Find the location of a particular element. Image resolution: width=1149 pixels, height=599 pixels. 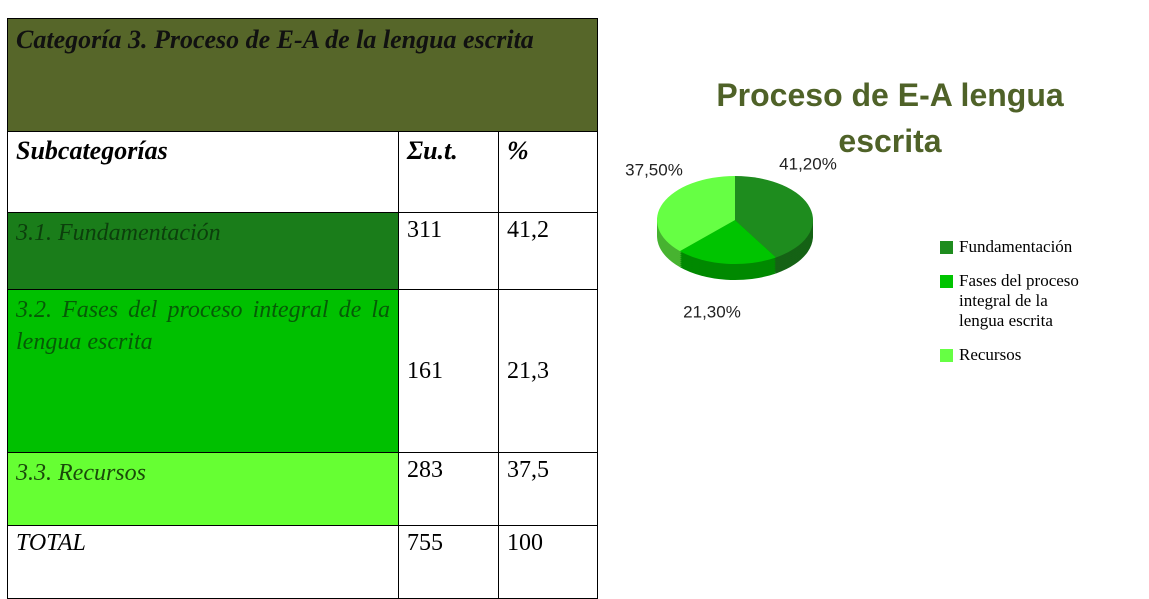

cell: TOTAL is located at coordinates (203, 562).